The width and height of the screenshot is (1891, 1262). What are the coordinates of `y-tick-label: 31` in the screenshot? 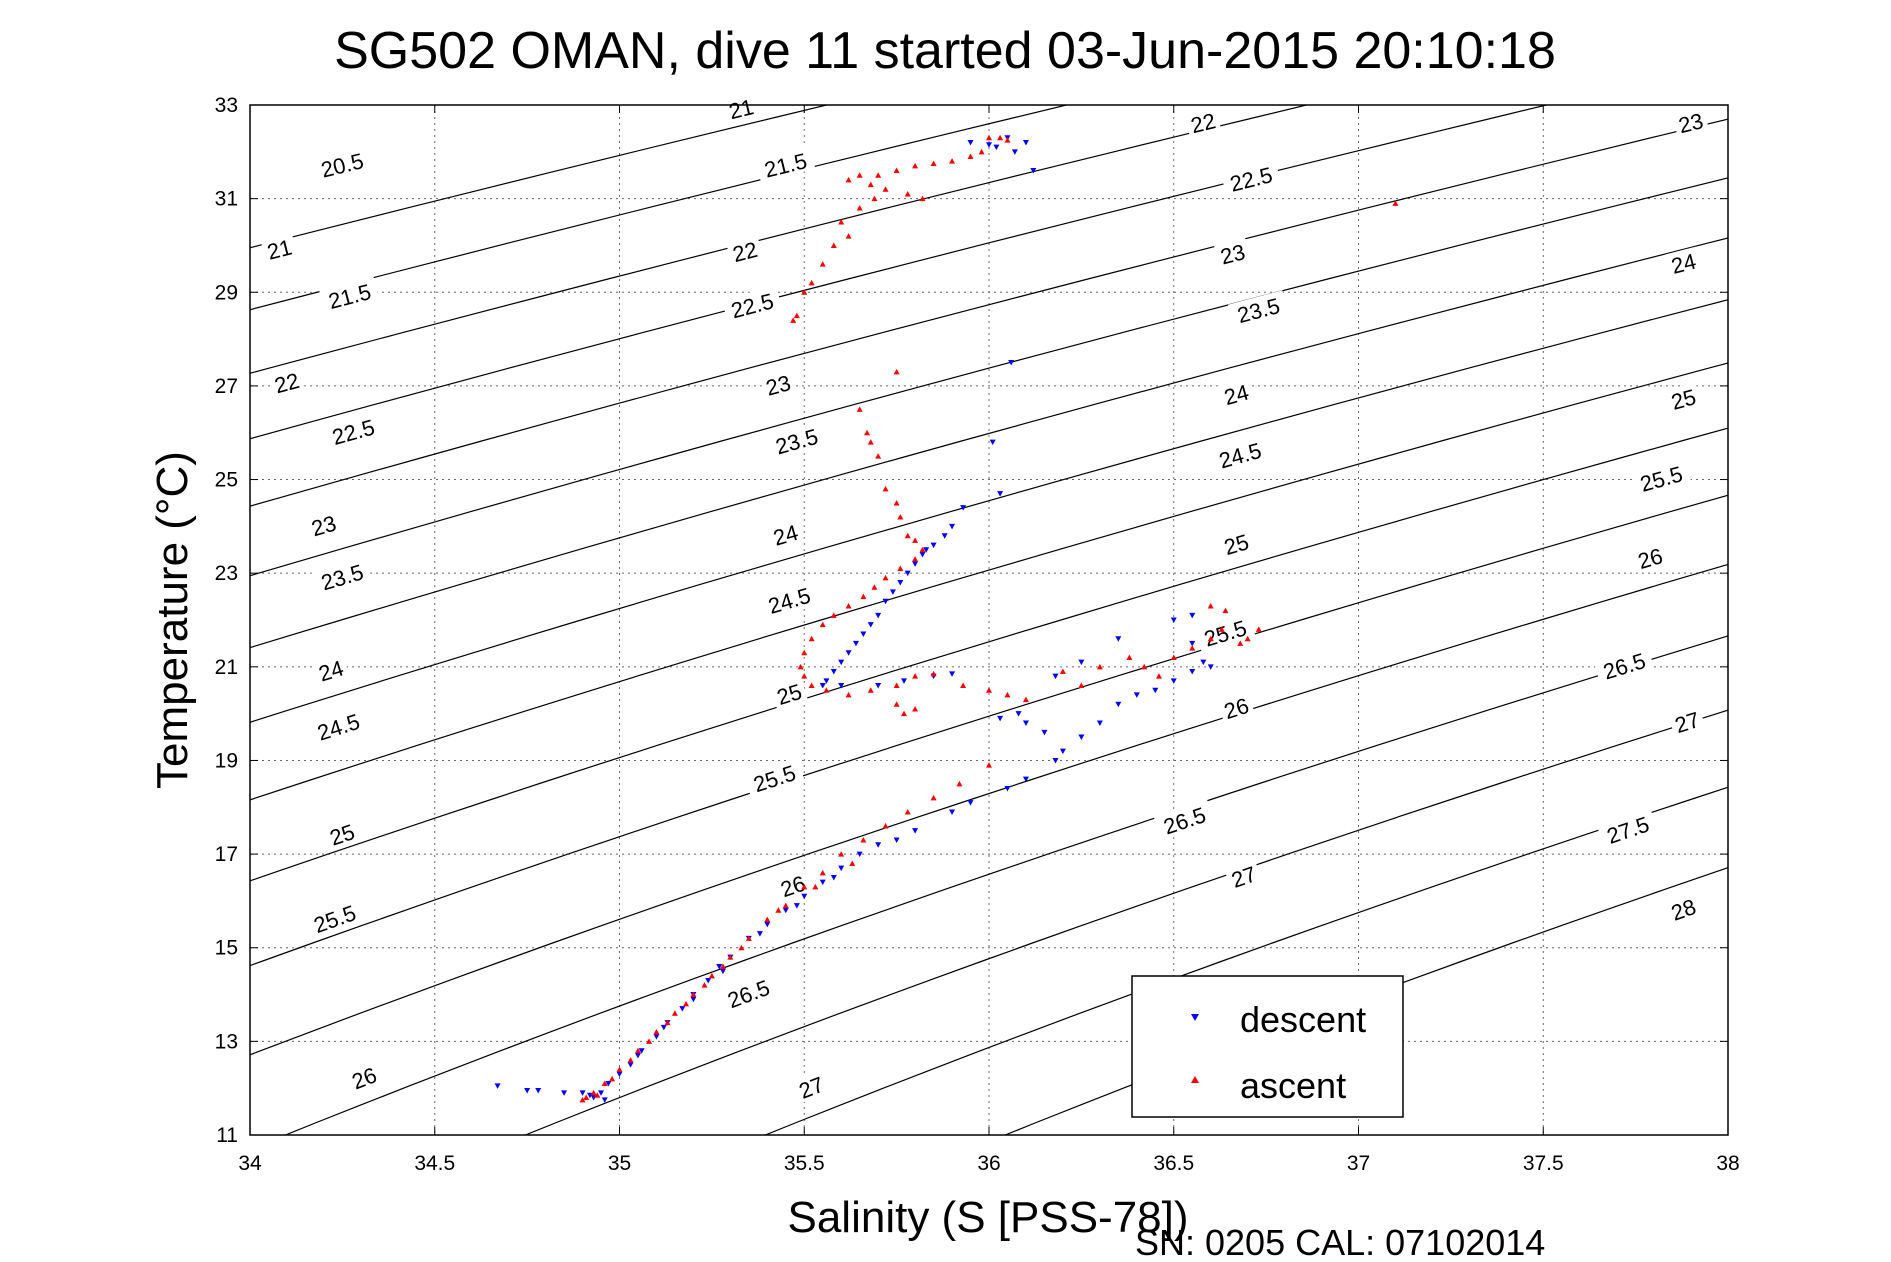 It's located at (226, 199).